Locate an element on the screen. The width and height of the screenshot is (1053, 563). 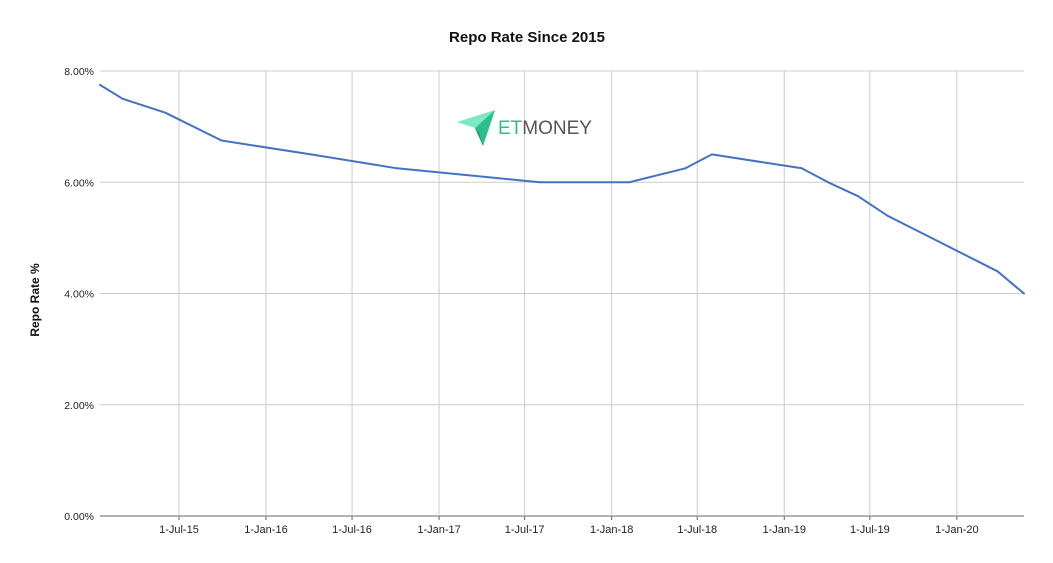
y-axis-label: Repo Rate % is located at coordinates (35, 300).